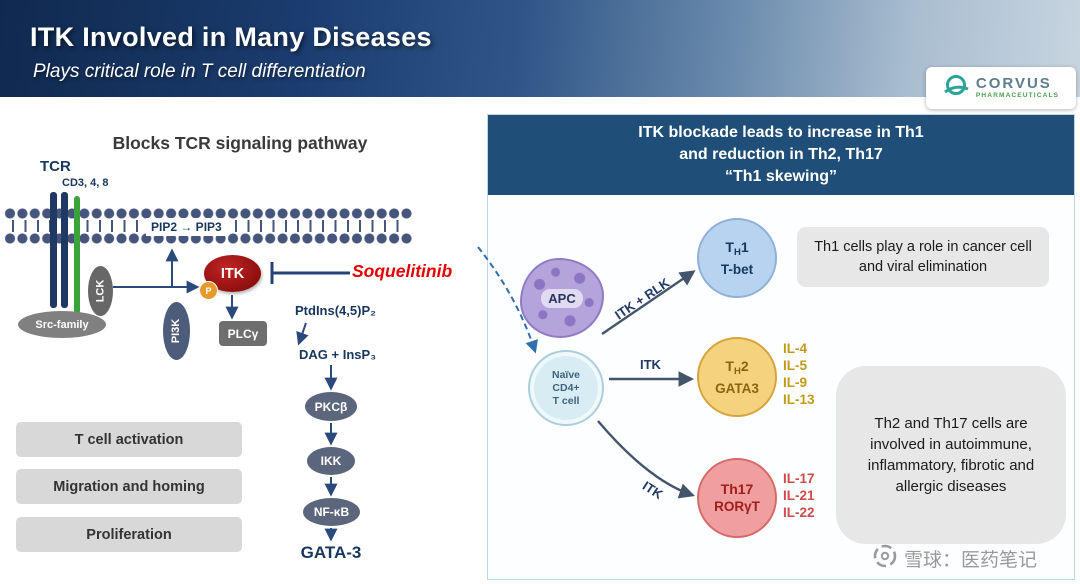  I want to click on th2-name: TH2, so click(737, 367).